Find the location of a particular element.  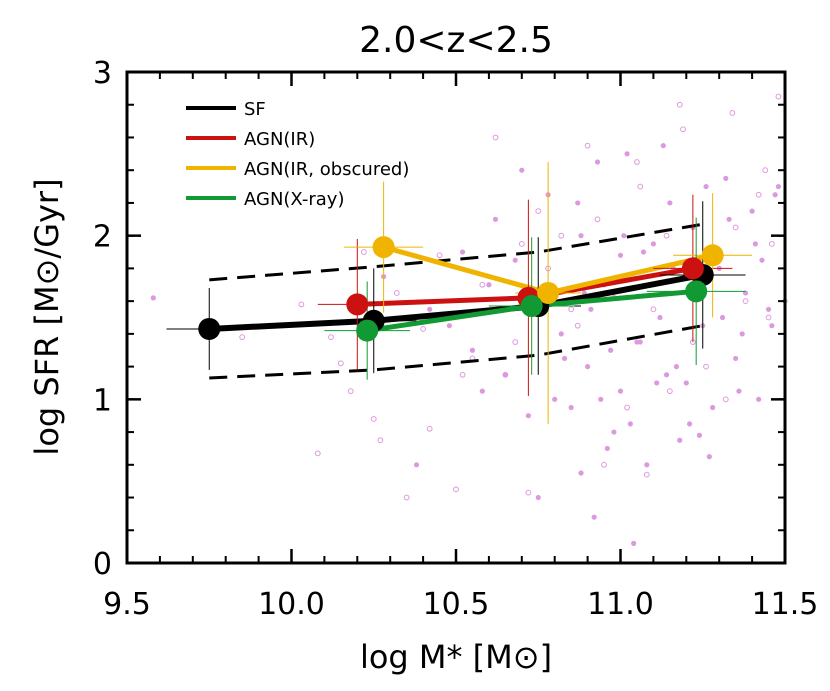

x-axis-title: log M* [M⊙] is located at coordinates (456, 657).